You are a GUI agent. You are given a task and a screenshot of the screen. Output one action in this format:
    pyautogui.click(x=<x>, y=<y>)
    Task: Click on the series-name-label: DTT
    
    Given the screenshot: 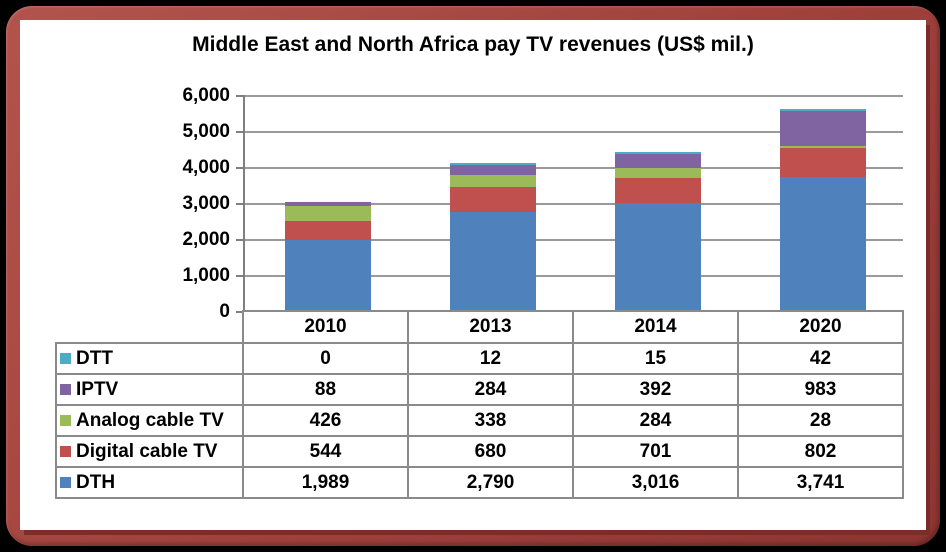 What is the action you would take?
    pyautogui.click(x=94, y=358)
    